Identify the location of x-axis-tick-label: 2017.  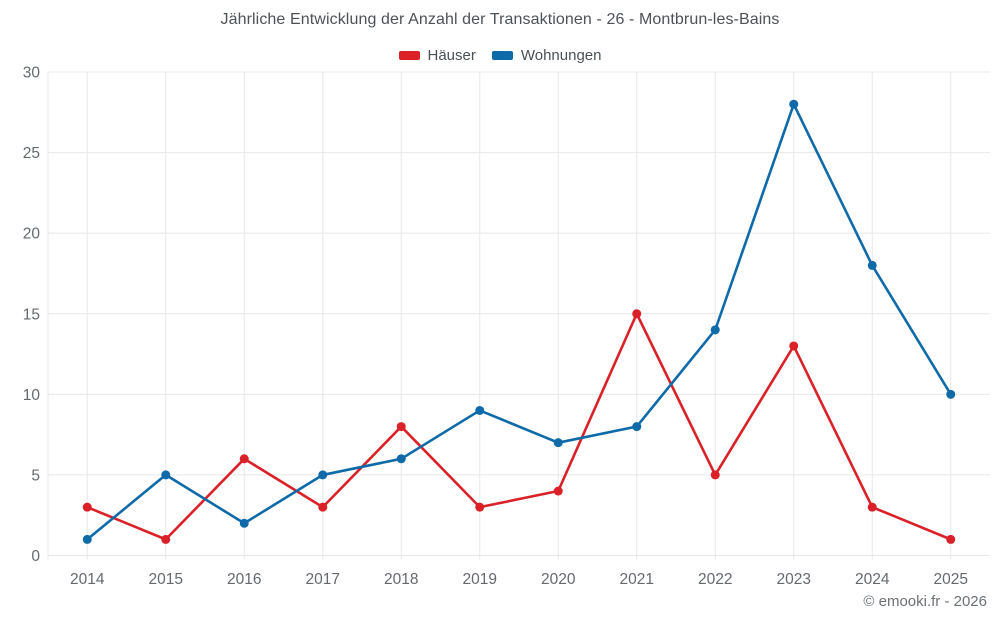
(323, 579).